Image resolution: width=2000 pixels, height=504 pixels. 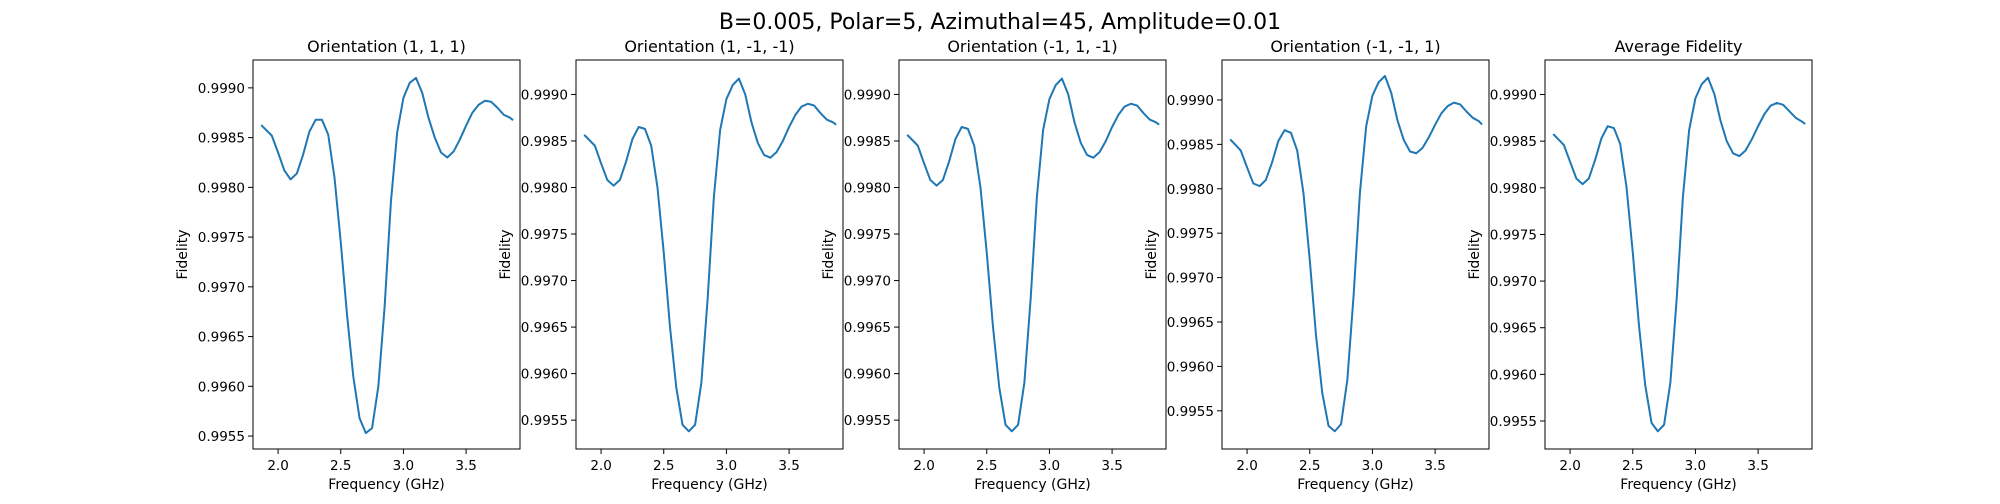 What do you see at coordinates (709, 46) in the screenshot?
I see `subplot-title: Orientation (1, -1, -1)` at bounding box center [709, 46].